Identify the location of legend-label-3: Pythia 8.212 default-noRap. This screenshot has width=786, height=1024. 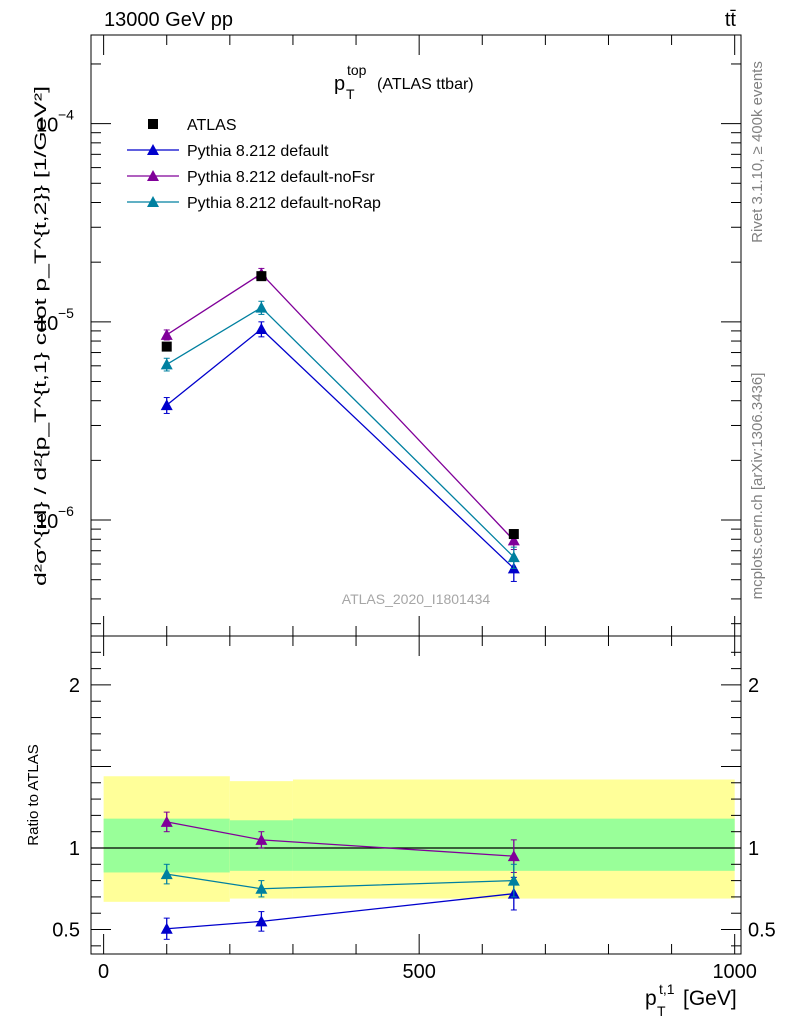
(284, 203).